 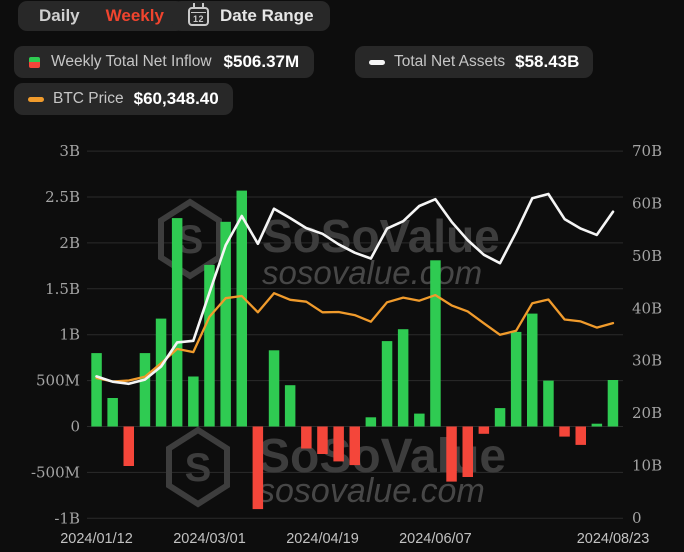 What do you see at coordinates (198, 18) in the screenshot?
I see `calendar-icon-day: 12` at bounding box center [198, 18].